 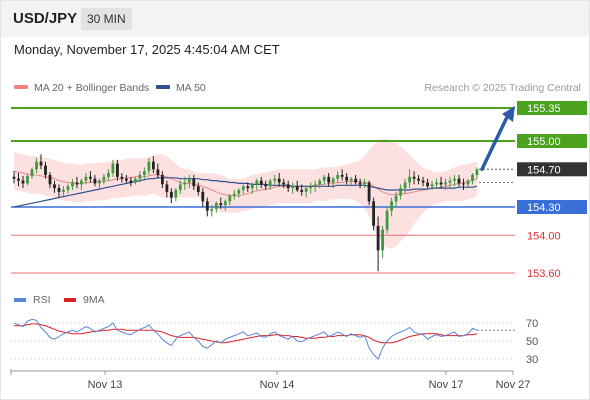 I want to click on time-axis: Nov 13 Nov 14 Nov 17 Nov 27, so click(x=270, y=380).